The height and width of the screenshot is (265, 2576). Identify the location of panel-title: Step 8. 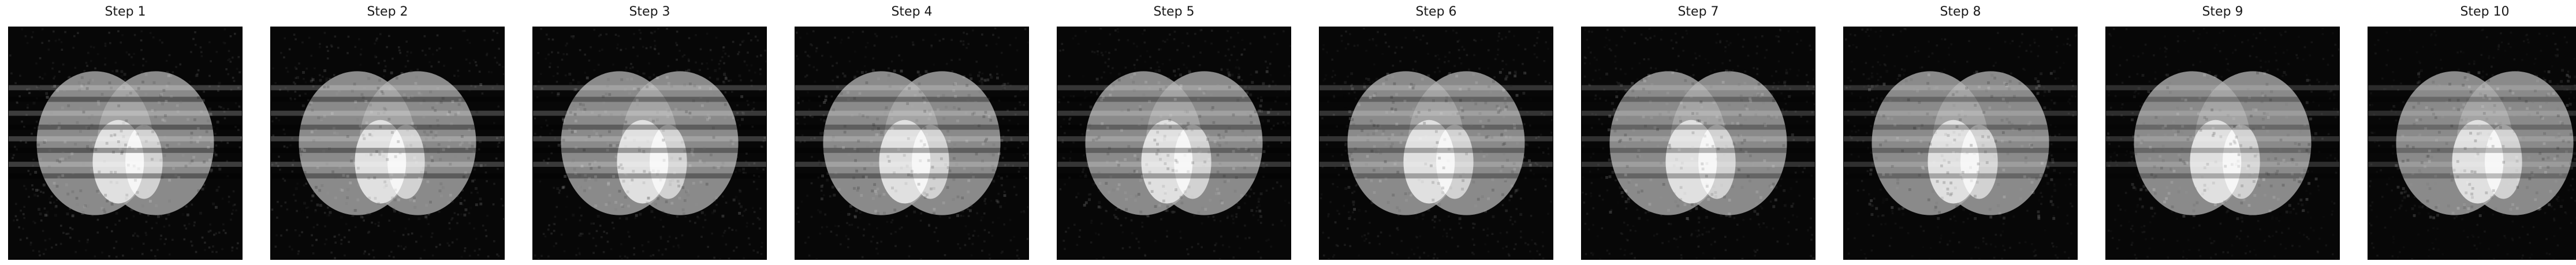
(1961, 12).